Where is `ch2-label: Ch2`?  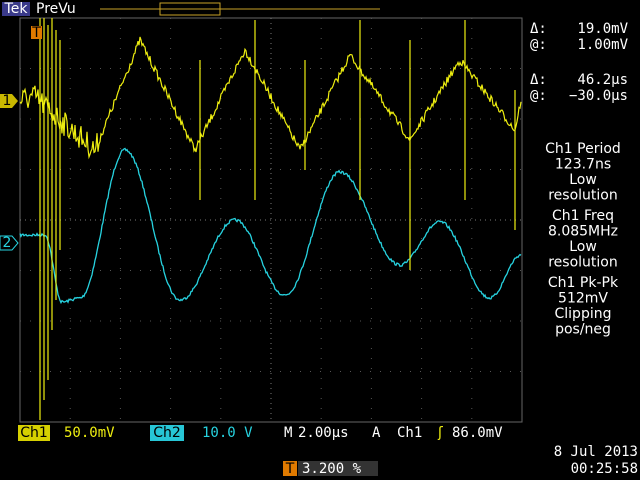
ch2-label: Ch2 is located at coordinates (167, 433).